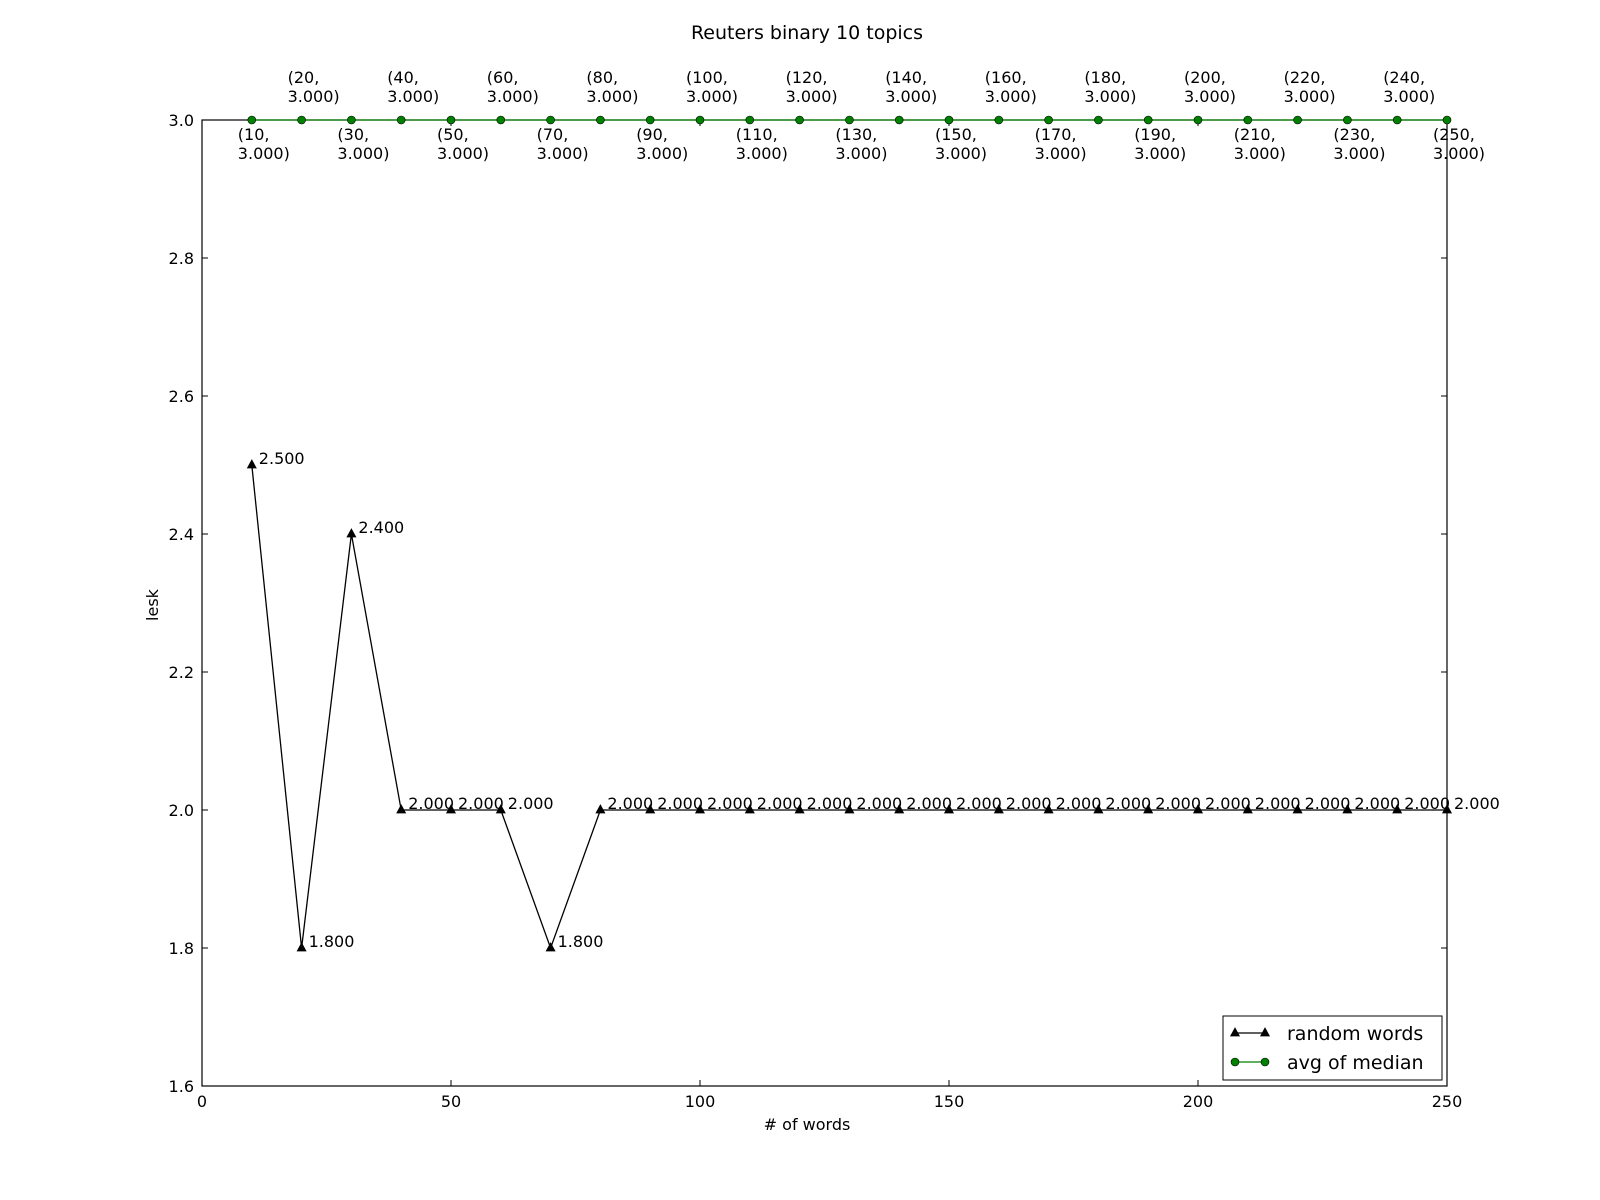 Image resolution: width=1600 pixels, height=1200 pixels. Describe the element at coordinates (181, 258) in the screenshot. I see `y-tick-label: 2.8` at that location.